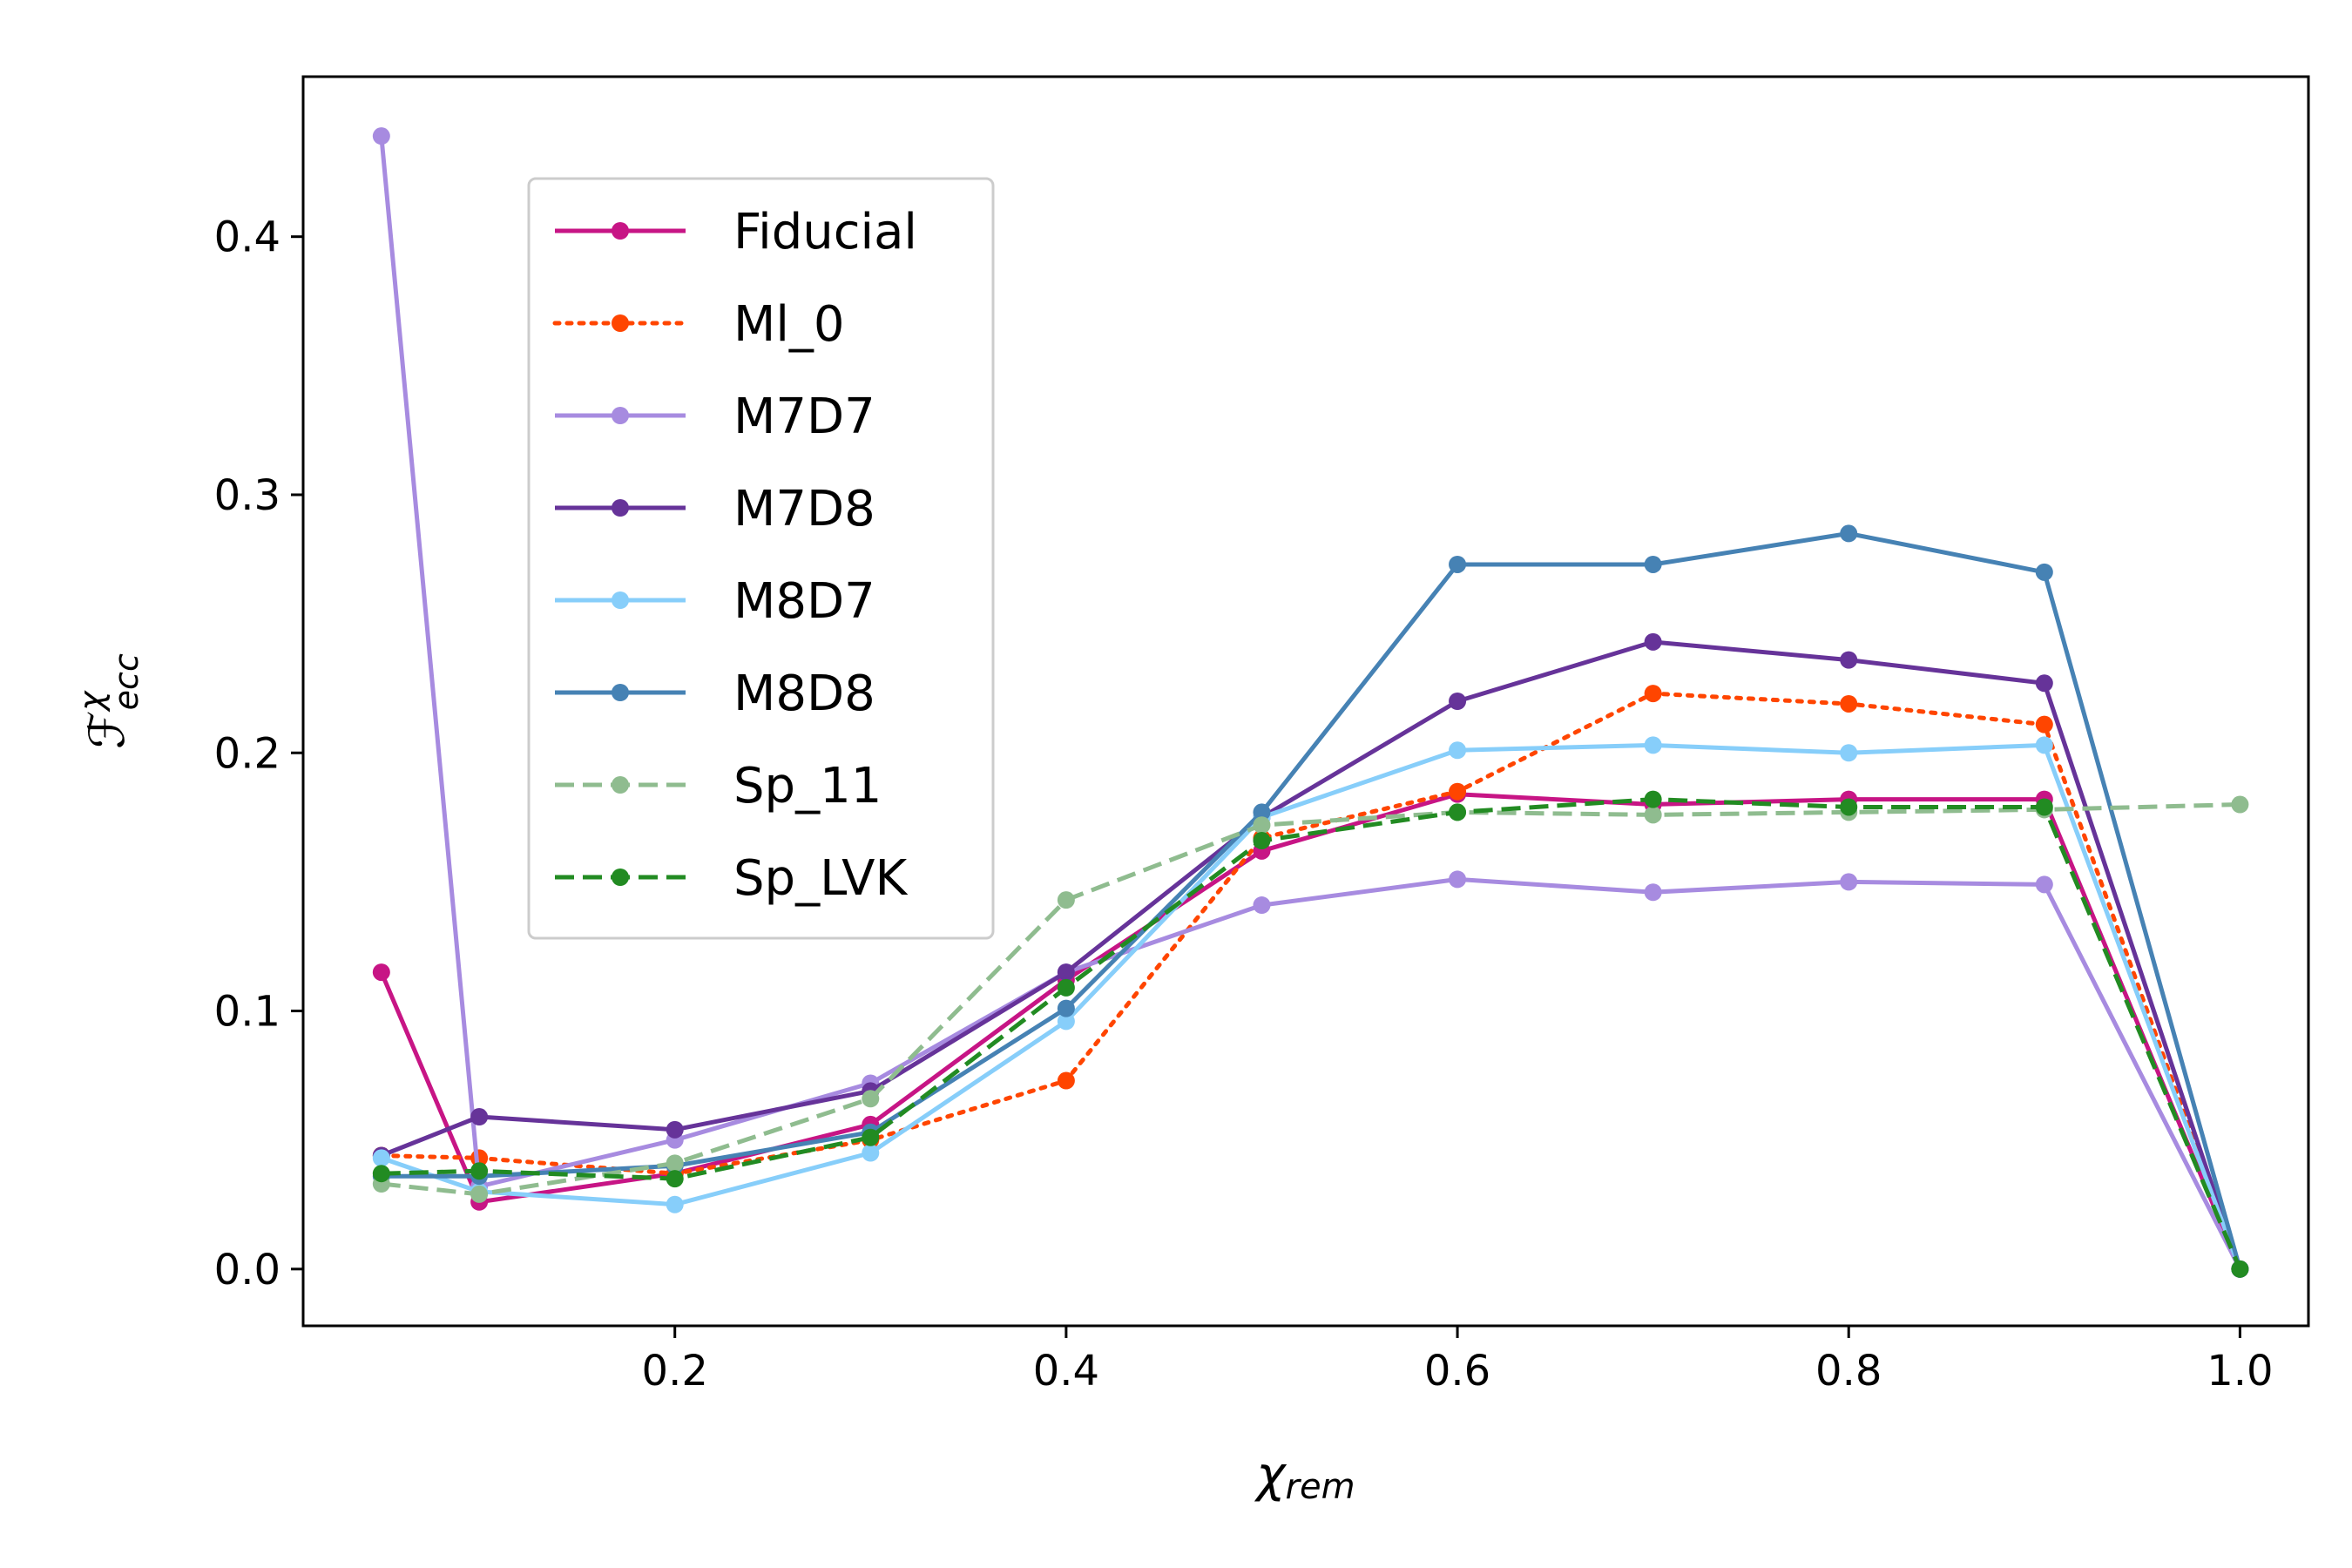  Describe the element at coordinates (247, 238) in the screenshot. I see `y-tick-label: 0.4` at that location.